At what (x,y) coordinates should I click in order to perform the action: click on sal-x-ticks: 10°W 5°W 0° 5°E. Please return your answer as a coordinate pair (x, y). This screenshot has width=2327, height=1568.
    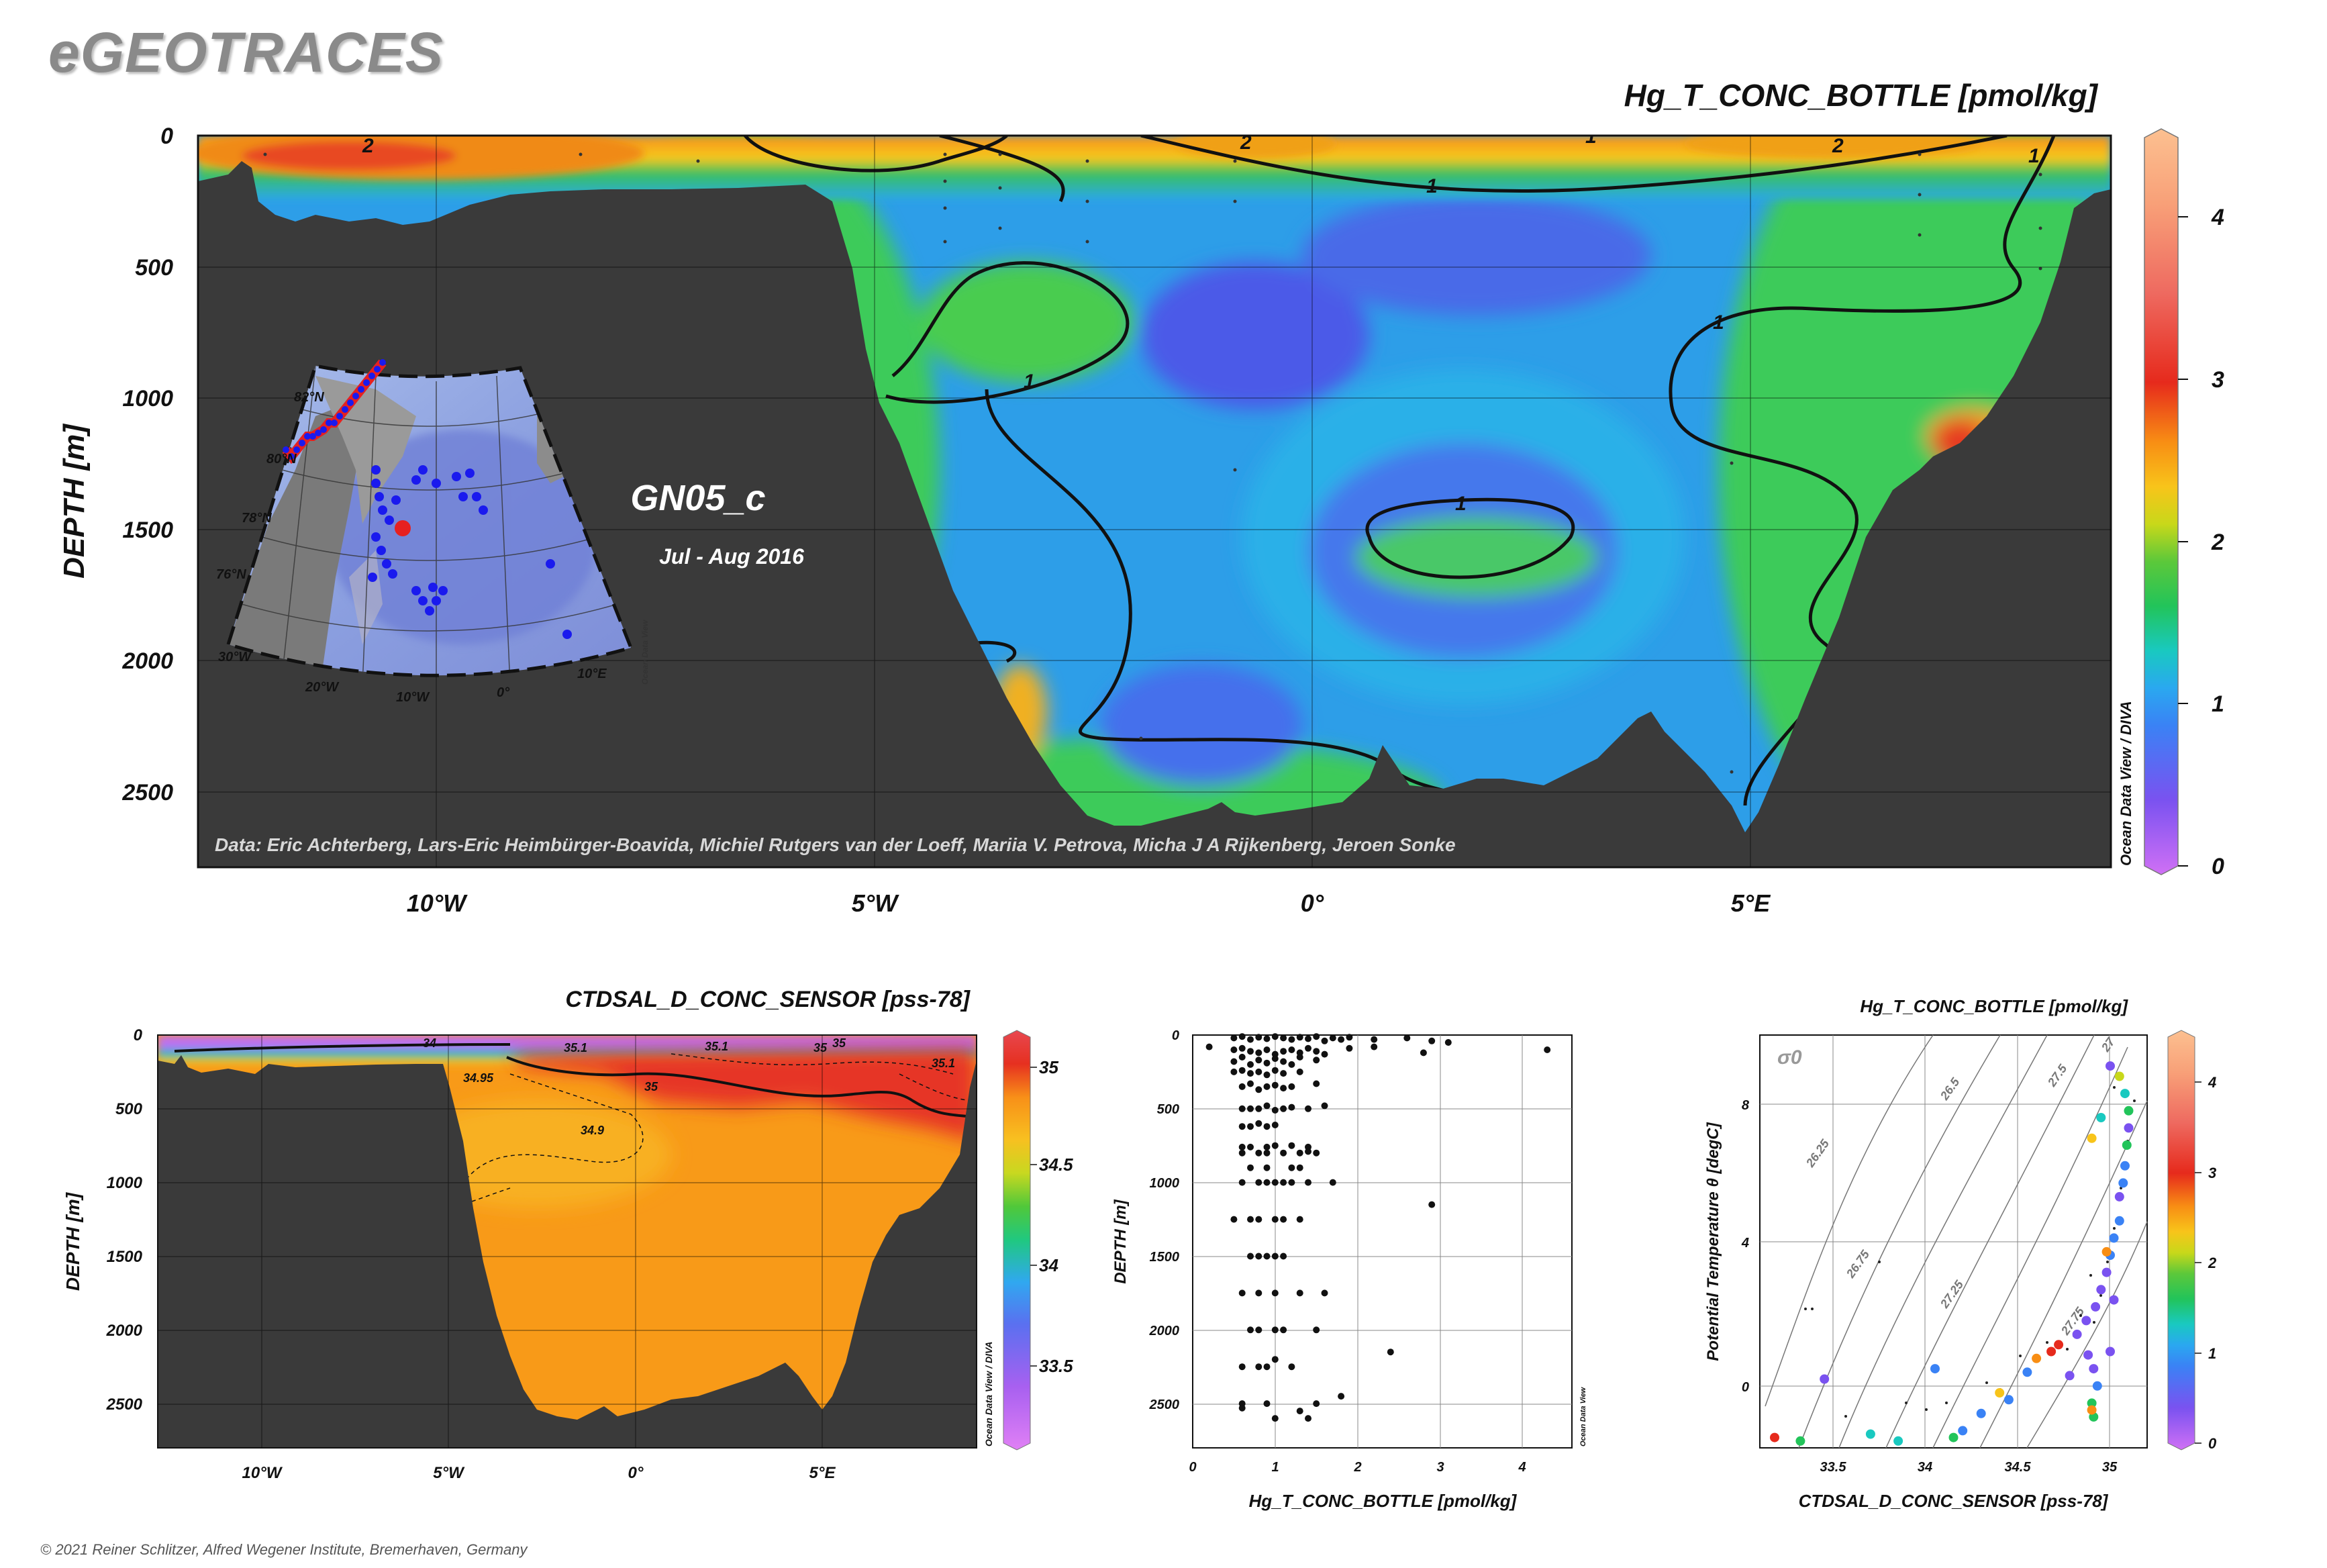
    Looking at the image, I should click on (539, 1473).